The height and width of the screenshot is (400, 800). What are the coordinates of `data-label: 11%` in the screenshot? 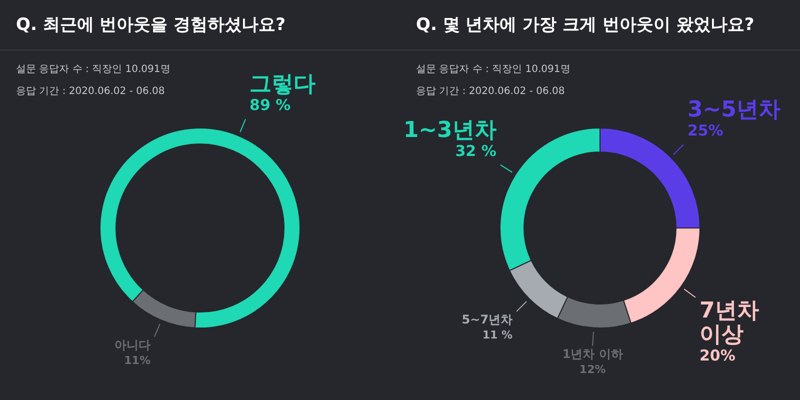 It's located at (137, 360).